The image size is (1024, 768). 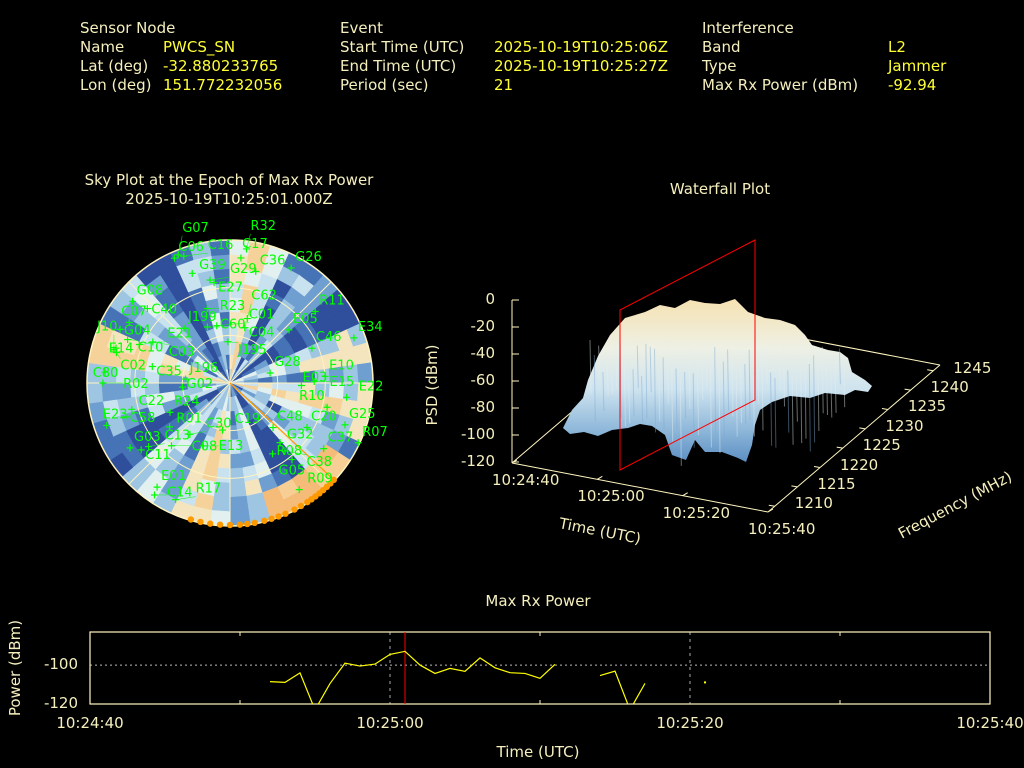 What do you see at coordinates (538, 601) in the screenshot?
I see `power-chart-title: Max Rx Power` at bounding box center [538, 601].